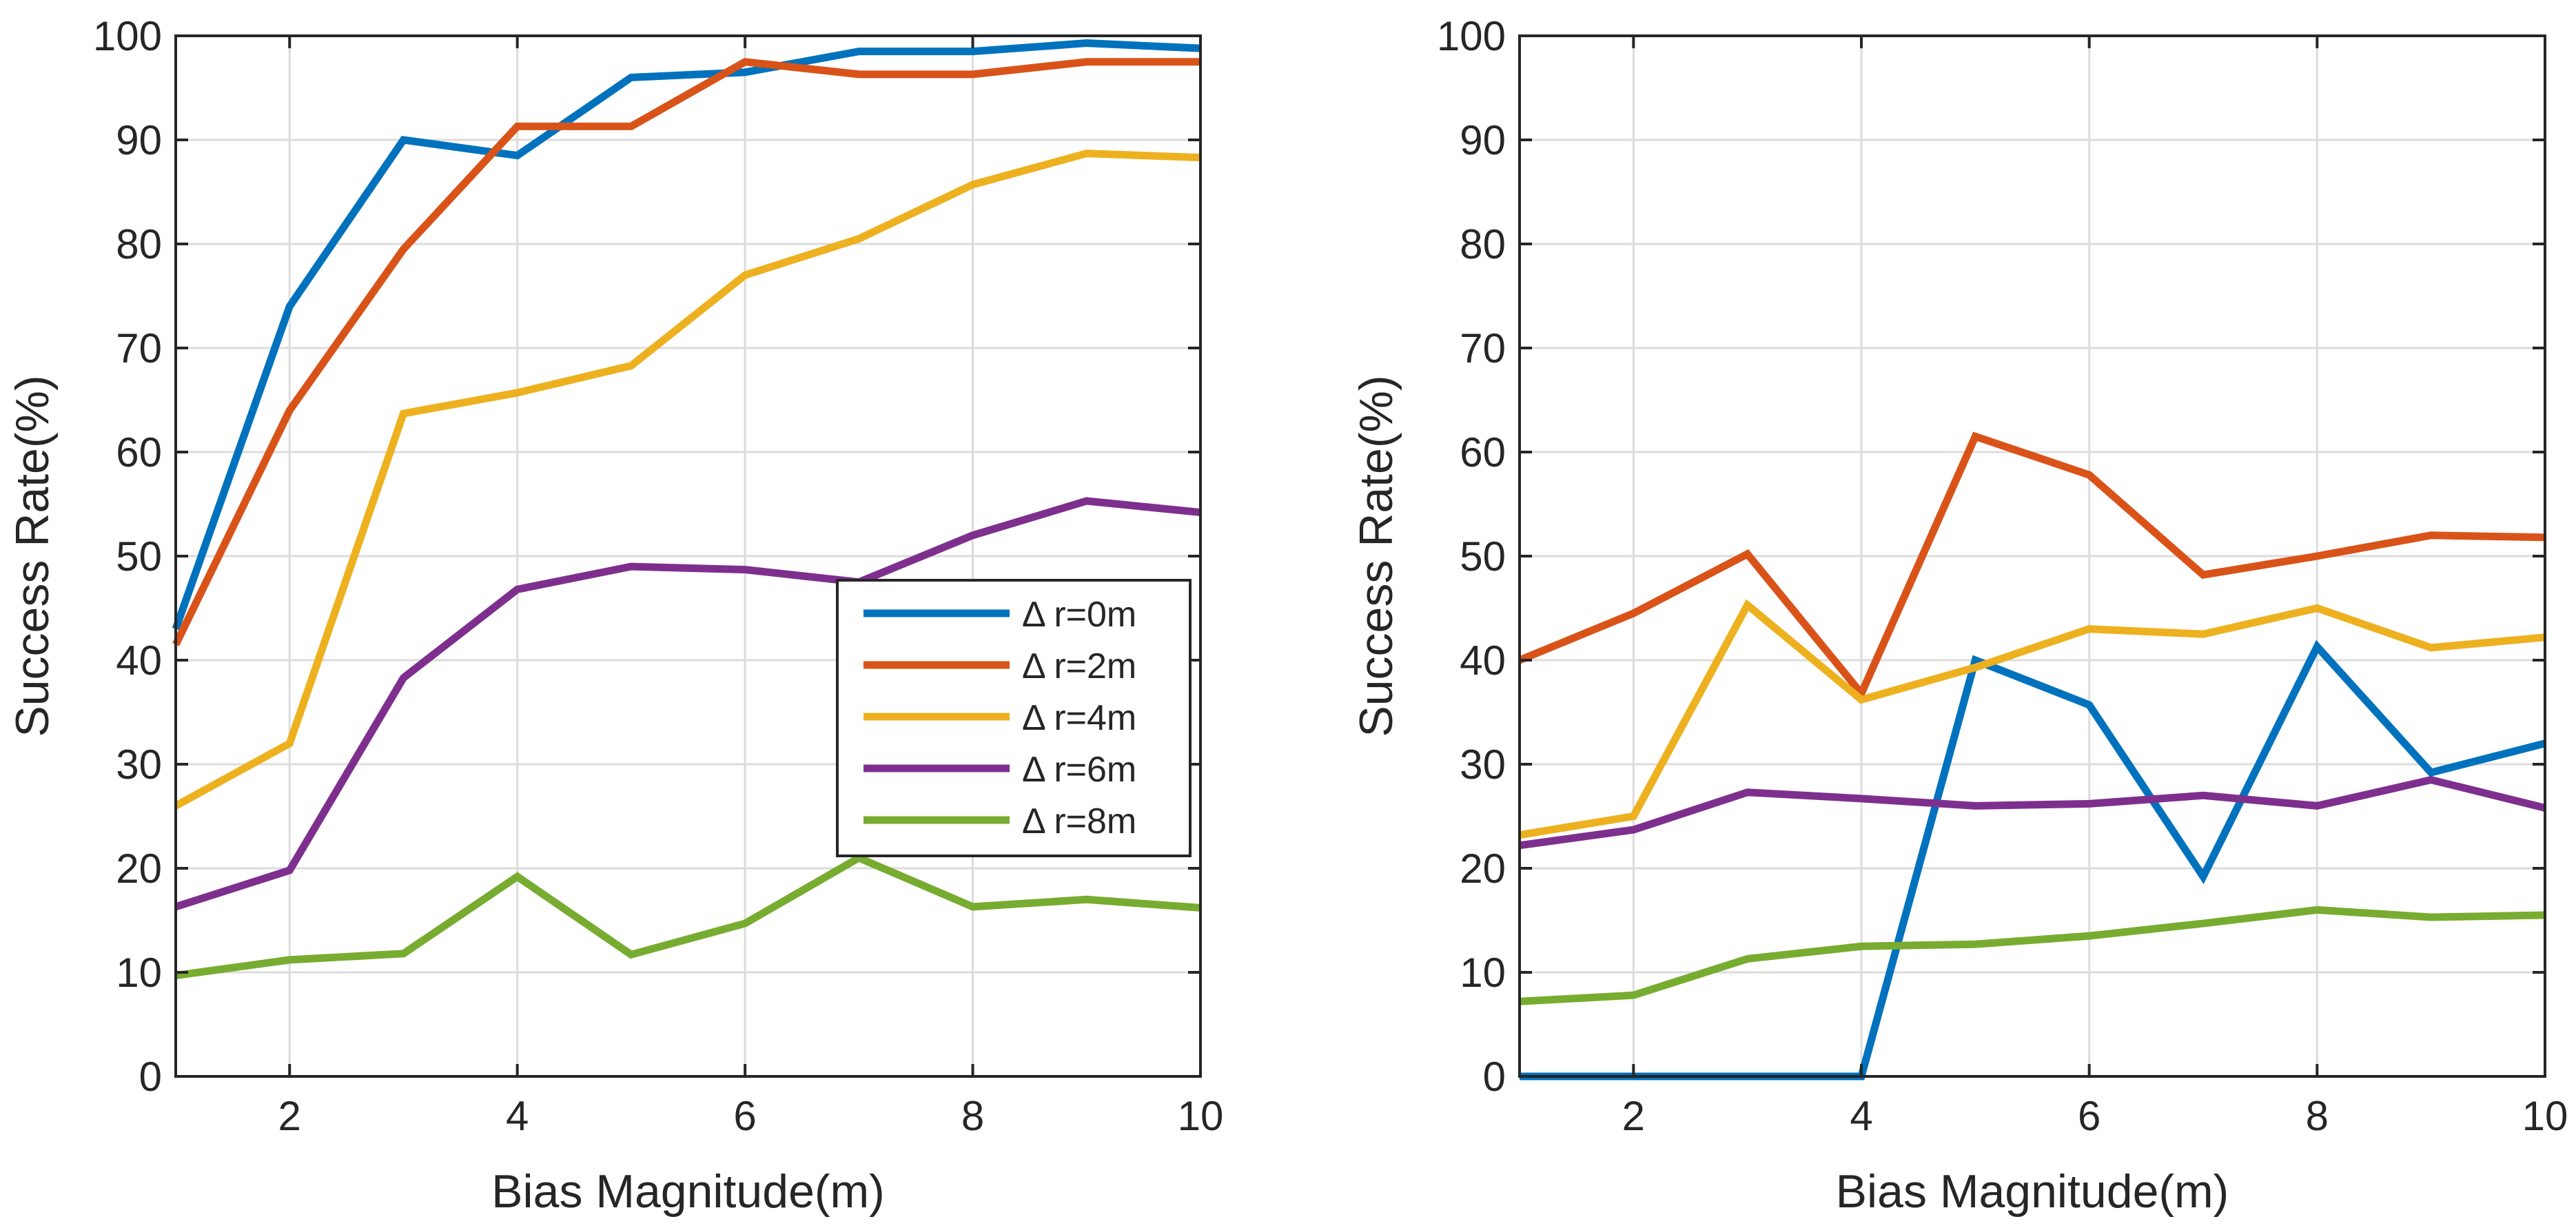 The image size is (2576, 1228). I want to click on right-x-tick-label: 2, so click(1633, 1116).